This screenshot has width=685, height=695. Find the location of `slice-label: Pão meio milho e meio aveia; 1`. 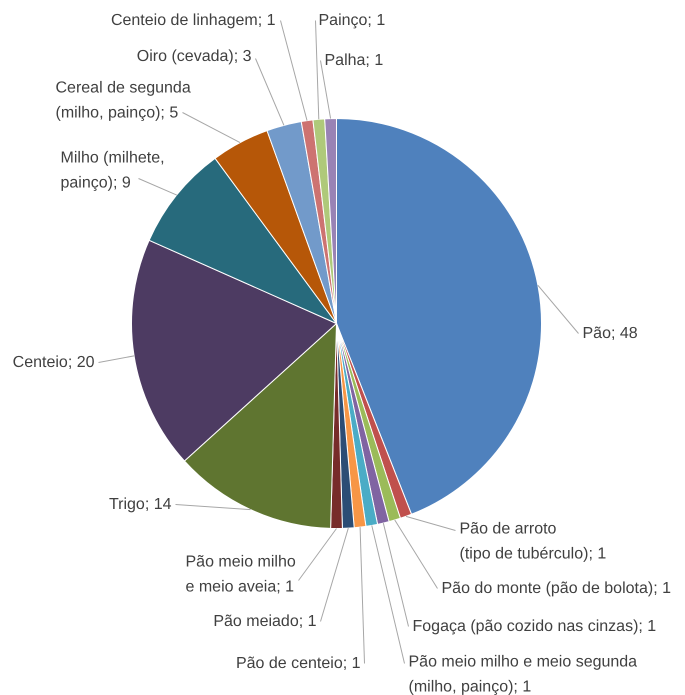

slice-label: Pão meio milho e meio aveia; 1 is located at coordinates (241, 575).